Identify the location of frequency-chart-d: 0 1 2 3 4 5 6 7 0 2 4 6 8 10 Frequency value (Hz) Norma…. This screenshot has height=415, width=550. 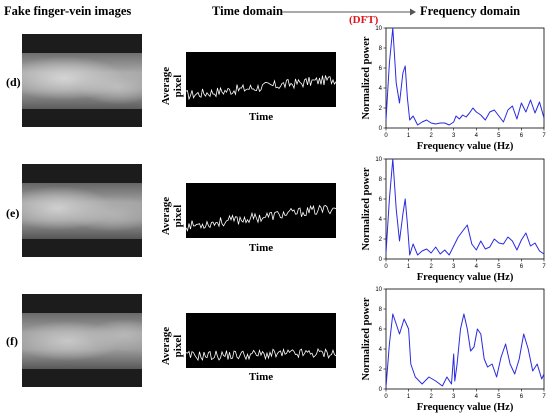
(453, 89).